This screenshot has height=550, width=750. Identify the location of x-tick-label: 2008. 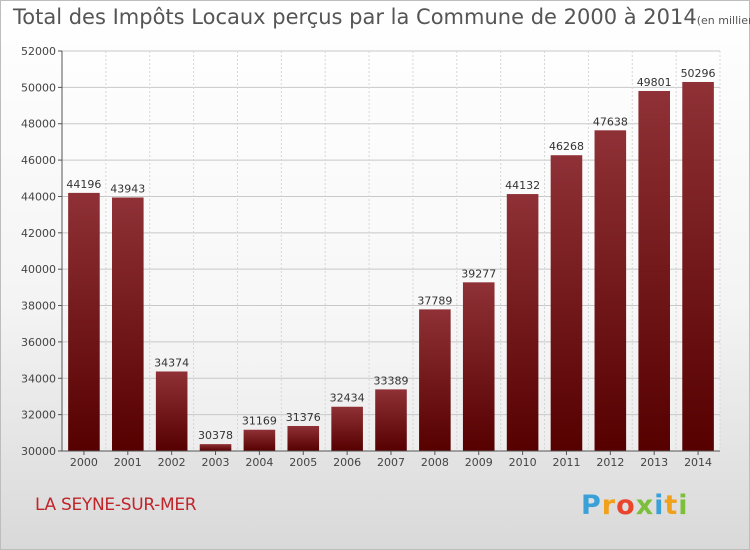
(435, 462).